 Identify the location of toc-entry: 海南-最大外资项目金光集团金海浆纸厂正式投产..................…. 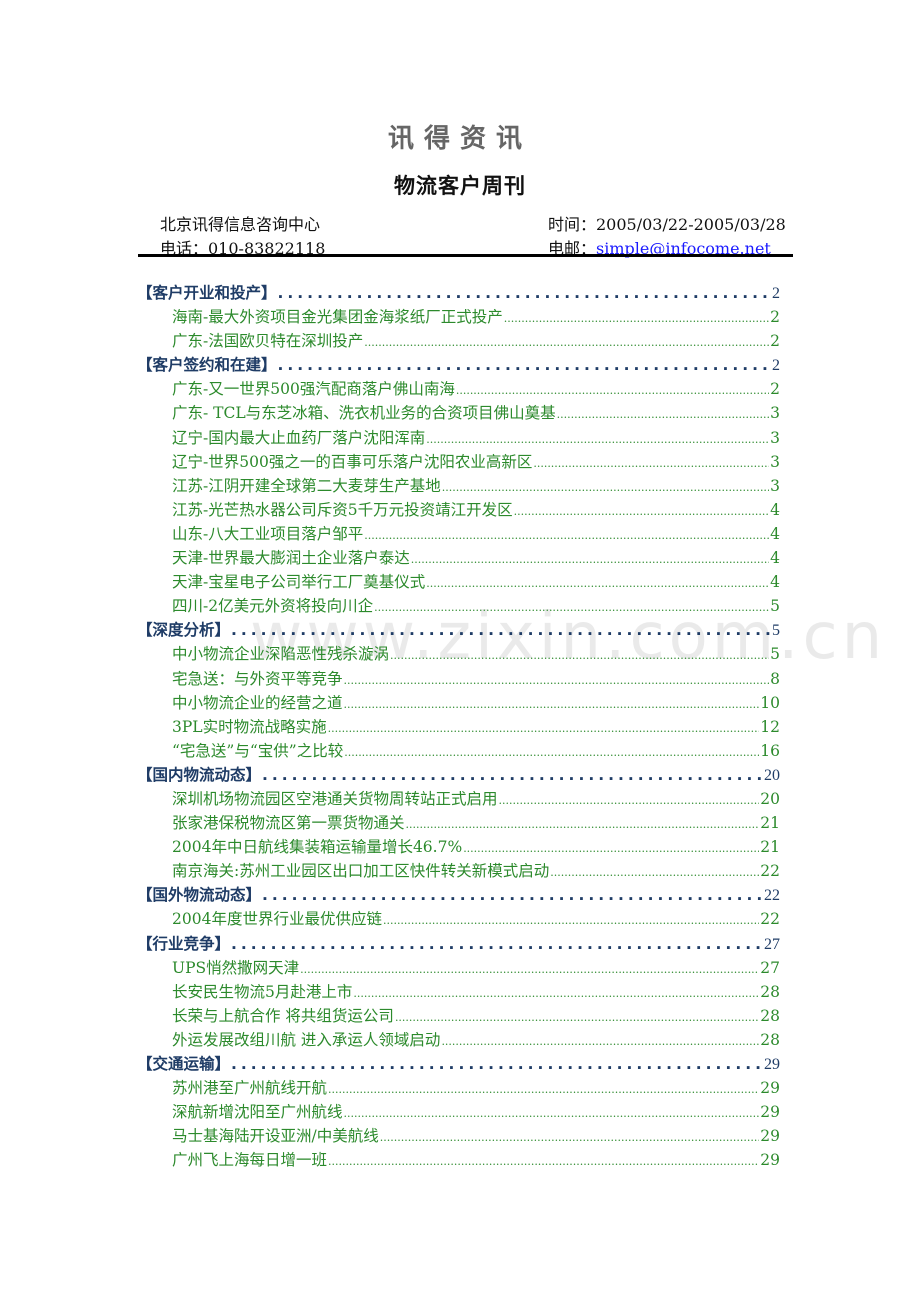
(458, 317).